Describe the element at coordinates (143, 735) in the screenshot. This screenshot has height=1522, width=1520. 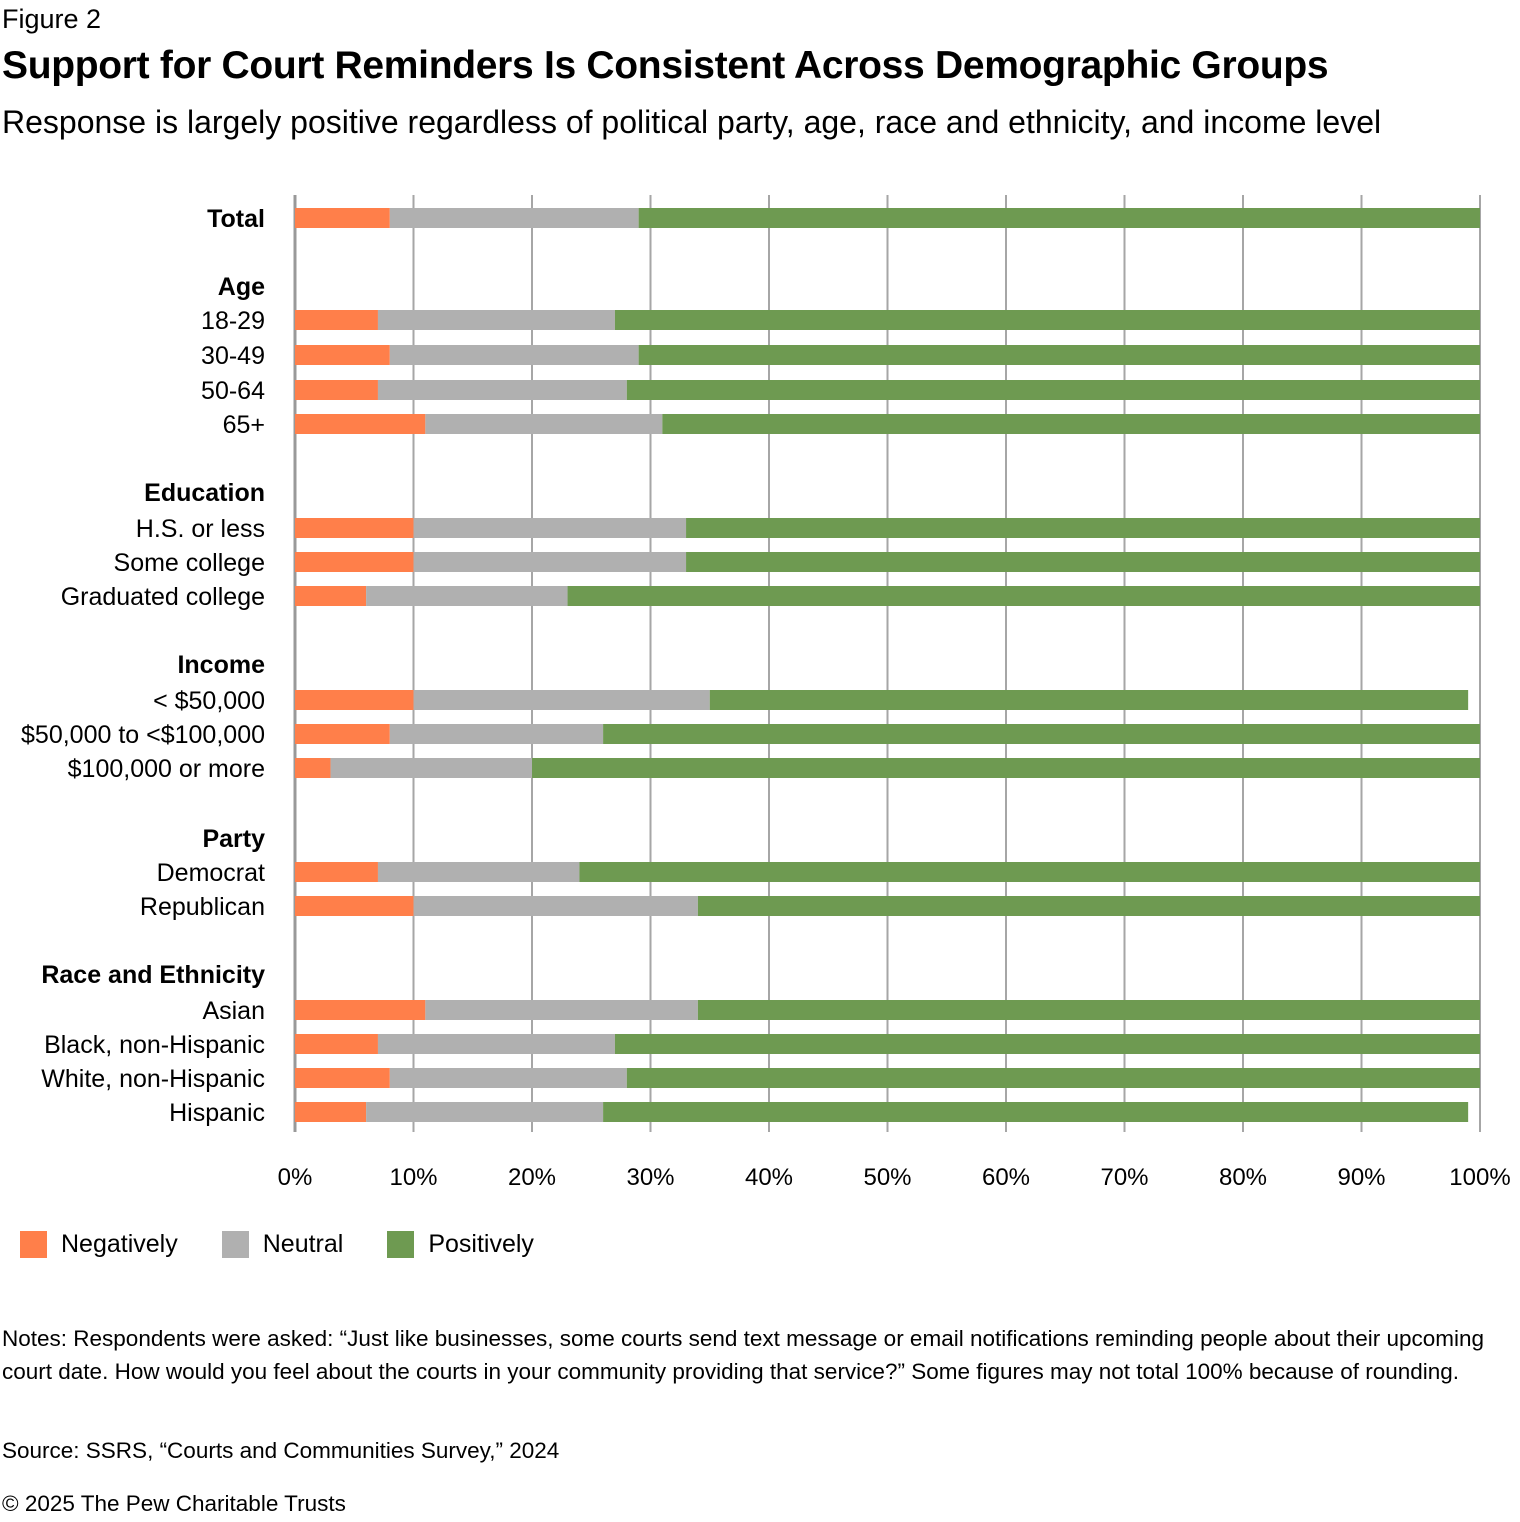
I see `row-label: $50,000 to <$100,000` at that location.